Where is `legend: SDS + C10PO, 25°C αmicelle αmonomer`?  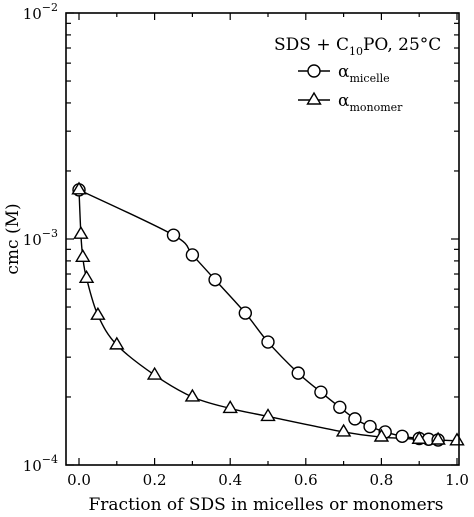 legend: SDS + C10PO, 25°C αmicelle αmonomer is located at coordinates (357, 74).